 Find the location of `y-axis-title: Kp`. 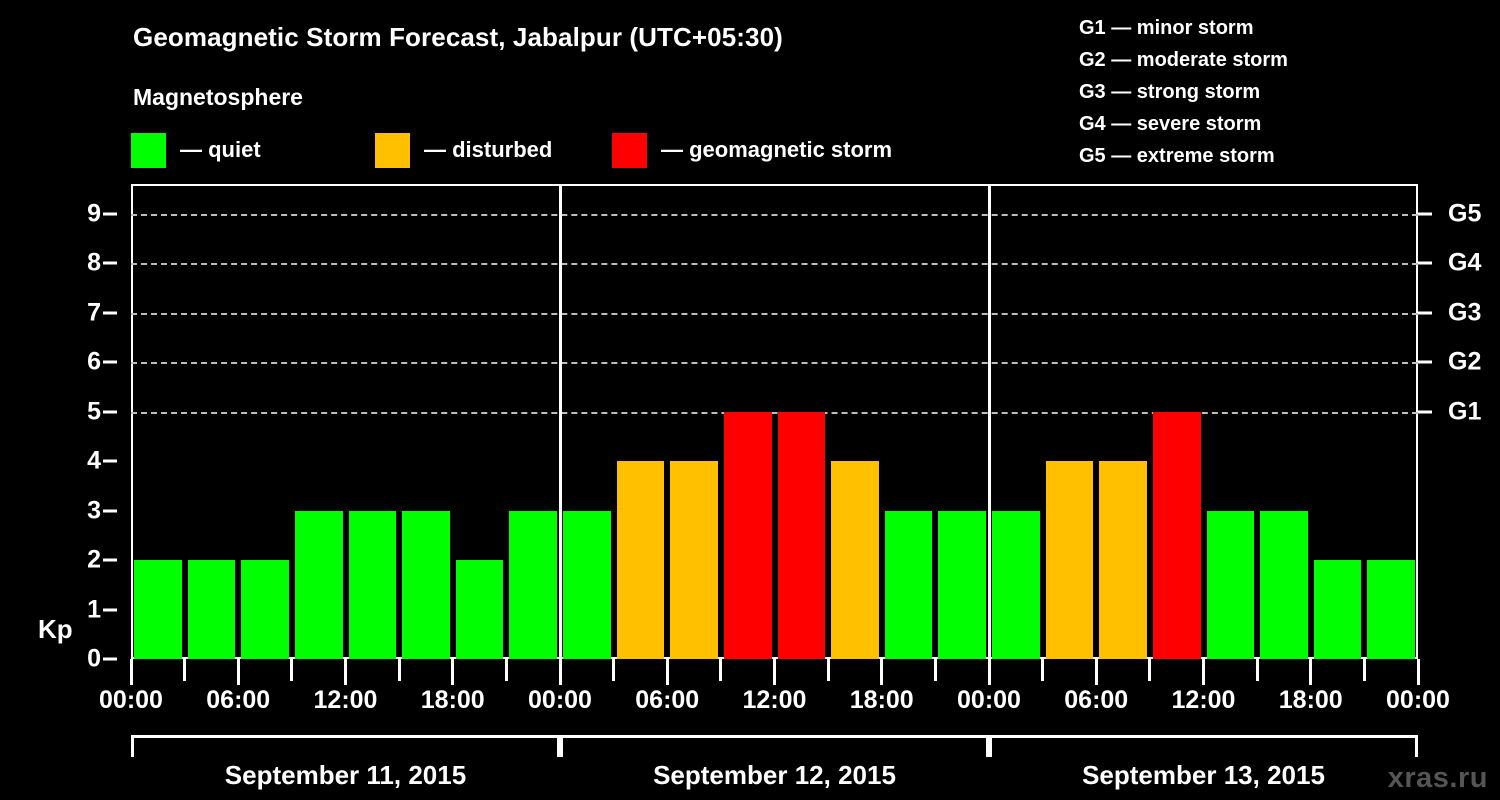

y-axis-title: Kp is located at coordinates (55, 629).